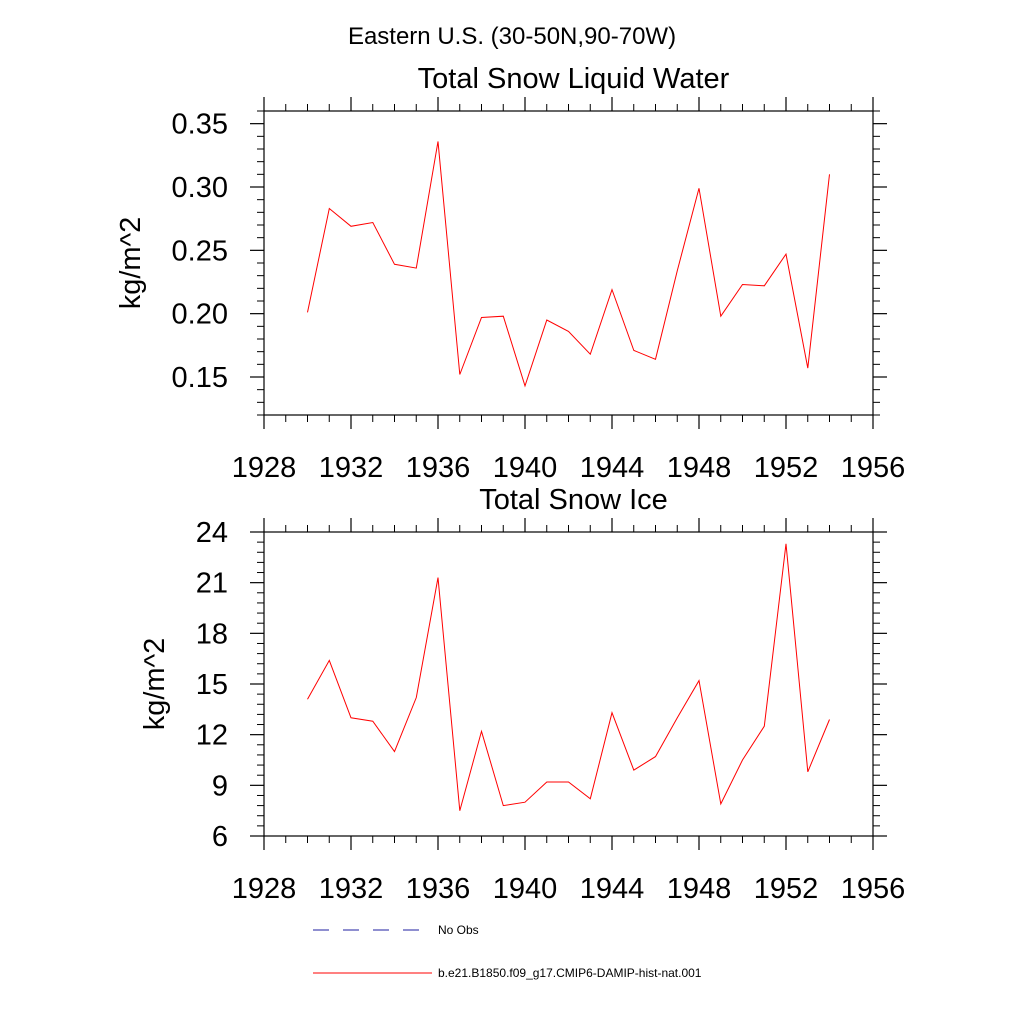 This screenshot has height=1024, width=1024. I want to click on chart-title-snow-ice: Total Snow Ice, so click(573, 500).